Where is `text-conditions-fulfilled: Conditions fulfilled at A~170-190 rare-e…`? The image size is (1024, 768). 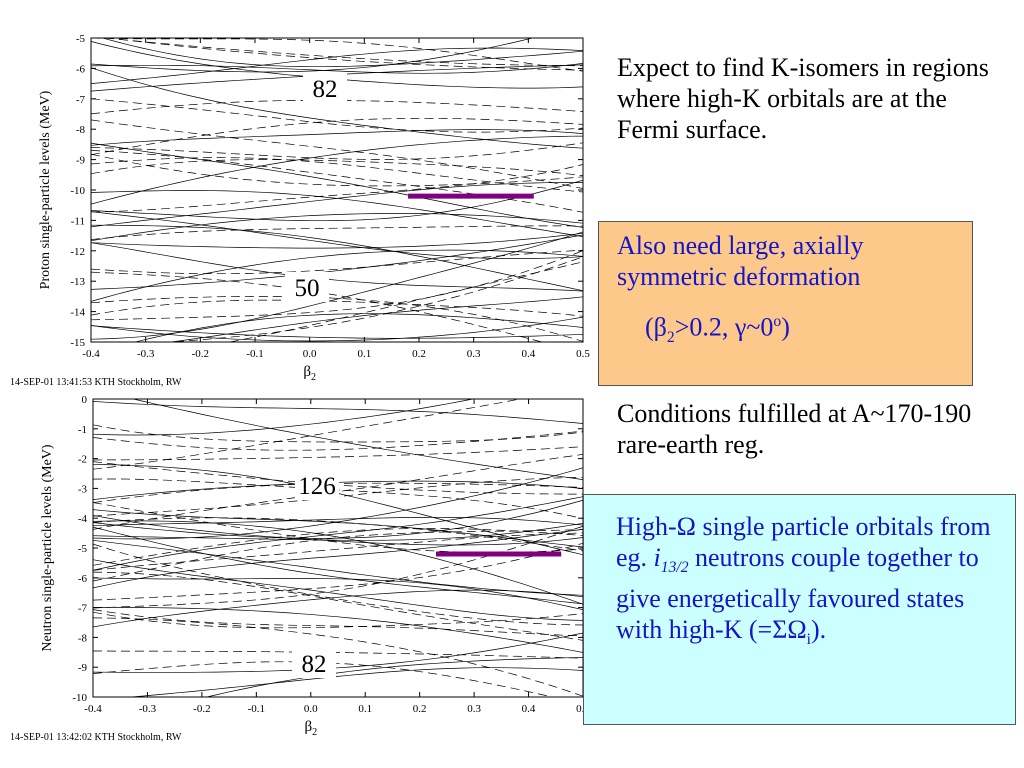
text-conditions-fulfilled: Conditions fulfilled at A~170-190 rare-e… is located at coordinates (794, 429).